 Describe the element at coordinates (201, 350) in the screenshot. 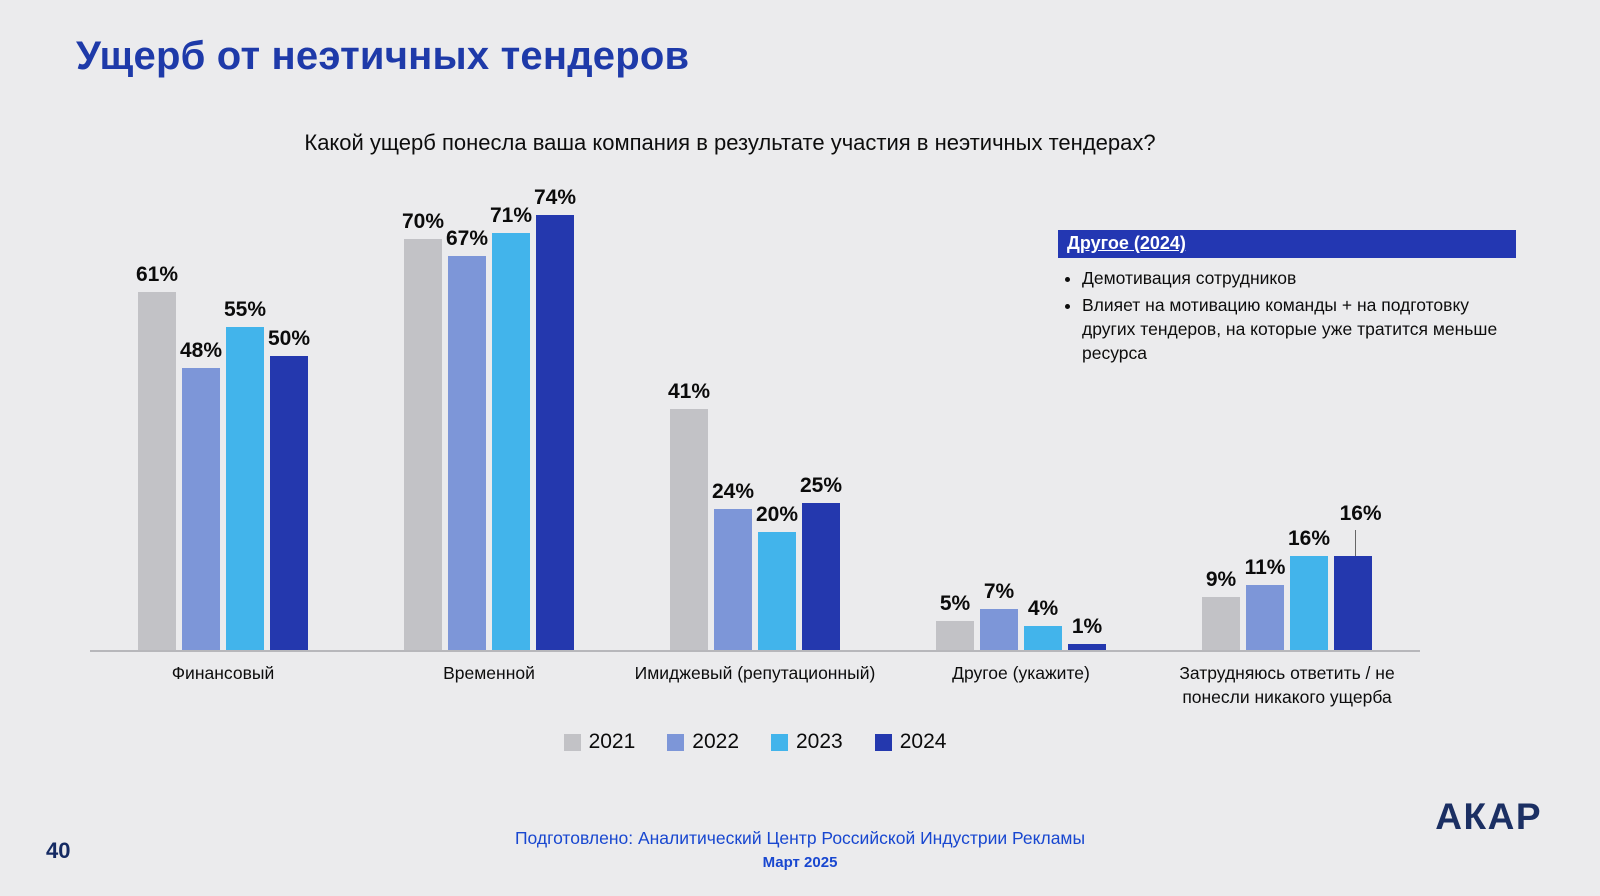

I see `bar-value-label: 48%` at that location.